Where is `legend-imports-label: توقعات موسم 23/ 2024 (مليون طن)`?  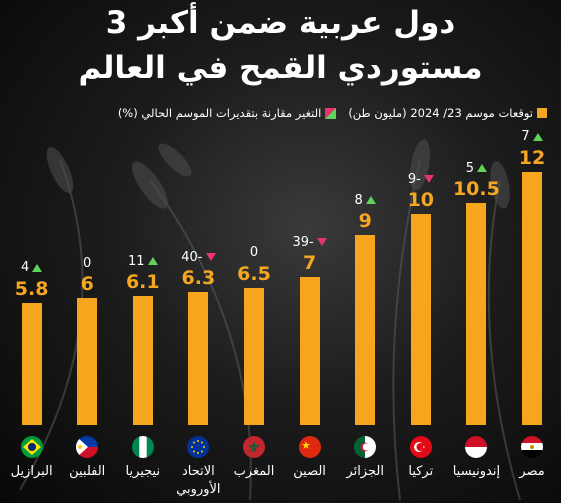
legend-imports-label: توقعات موسم 23/ 2024 (مليون طن) is located at coordinates (440, 113).